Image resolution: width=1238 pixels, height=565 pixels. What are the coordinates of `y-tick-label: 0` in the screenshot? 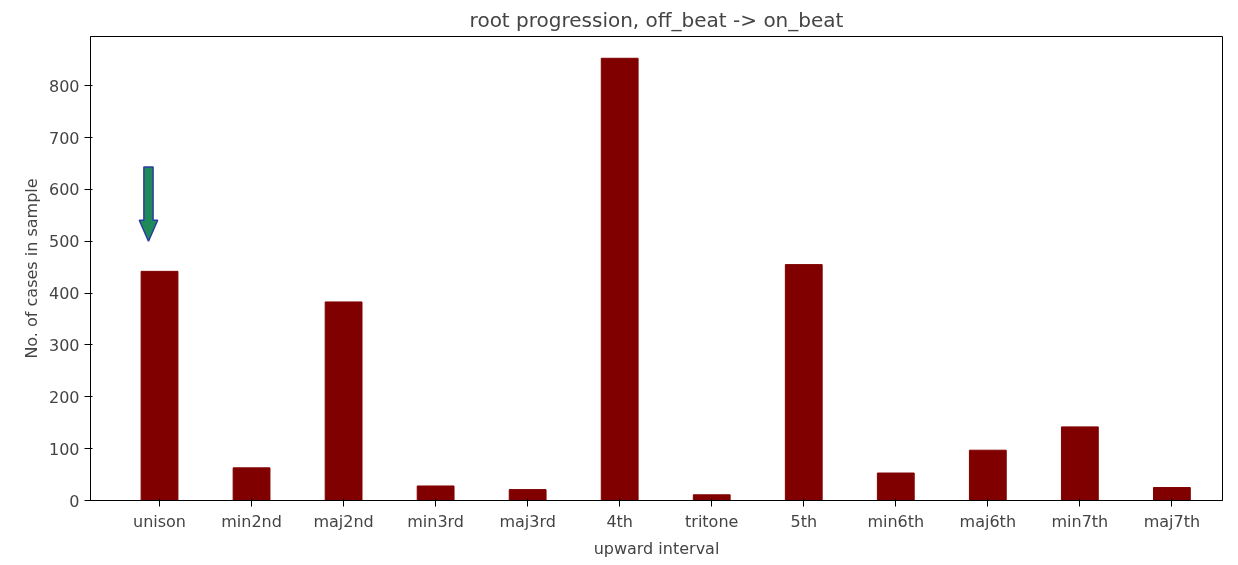 It's located at (74, 501).